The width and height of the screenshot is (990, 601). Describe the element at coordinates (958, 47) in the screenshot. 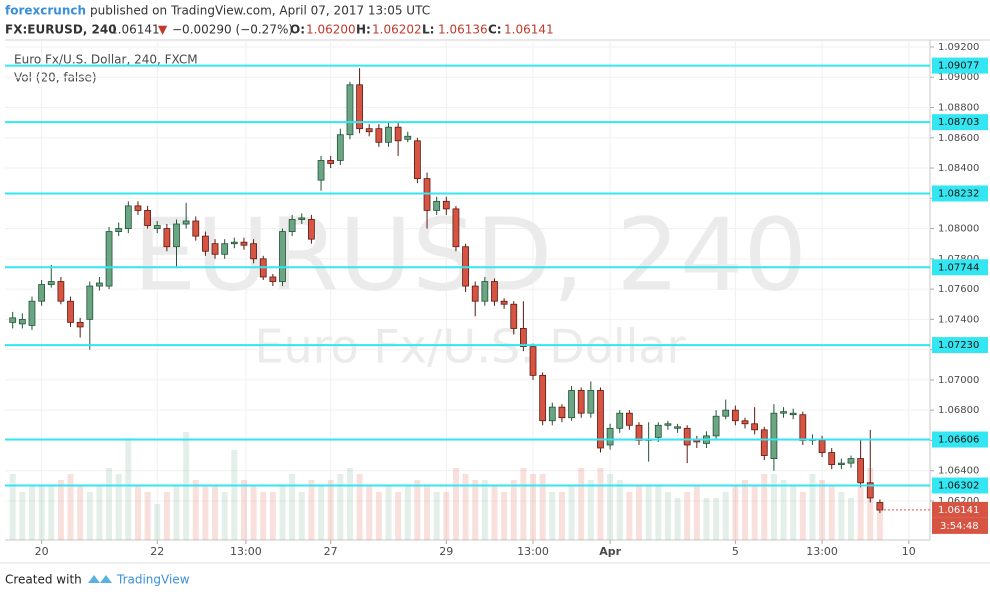

I see `y-tick-label: 1.09200` at that location.